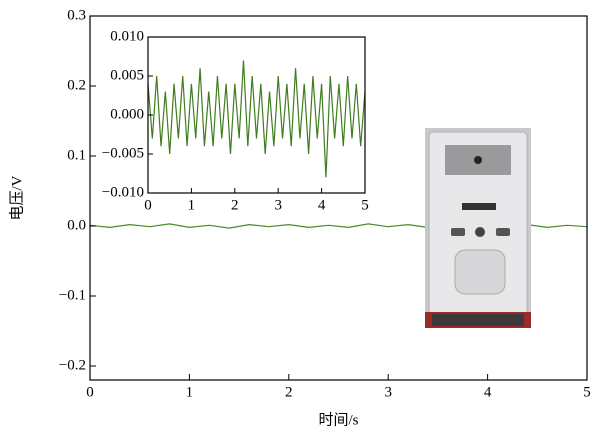 This screenshot has height=433, width=600. What do you see at coordinates (76, 225) in the screenshot?
I see `y-tick-label: 0.0` at bounding box center [76, 225].